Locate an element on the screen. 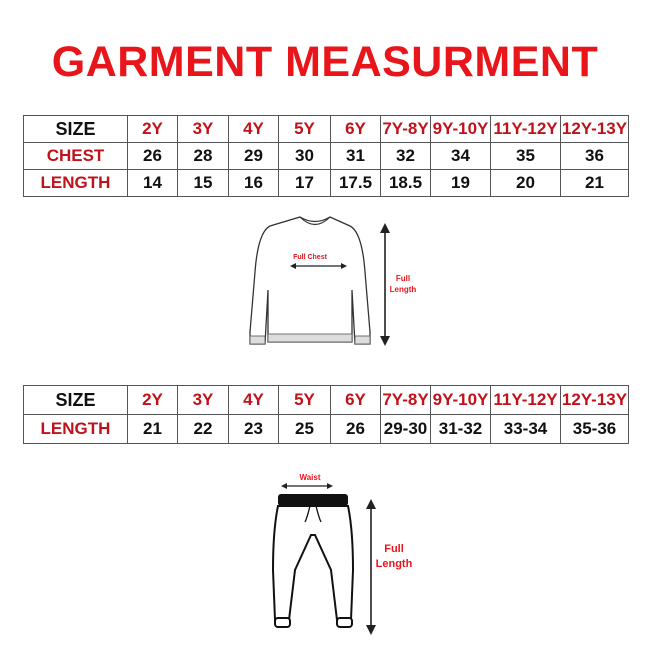 The height and width of the screenshot is (650, 650). value-cell: 28 is located at coordinates (203, 156).